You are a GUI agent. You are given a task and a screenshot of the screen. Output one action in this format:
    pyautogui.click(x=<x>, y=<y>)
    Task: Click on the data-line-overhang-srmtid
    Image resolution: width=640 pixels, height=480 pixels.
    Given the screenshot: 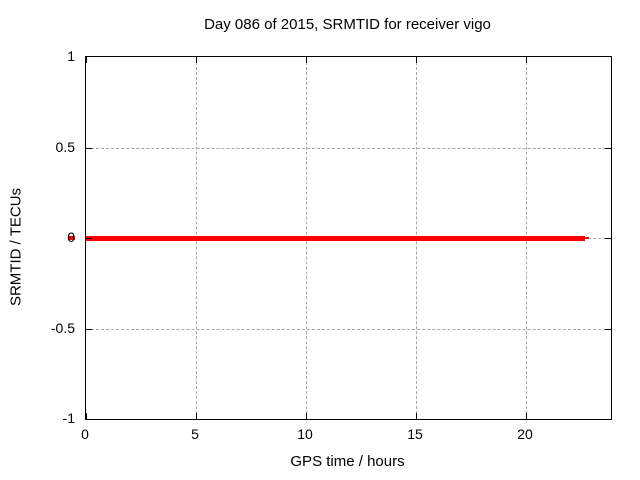 What is the action you would take?
    pyautogui.click(x=72, y=238)
    